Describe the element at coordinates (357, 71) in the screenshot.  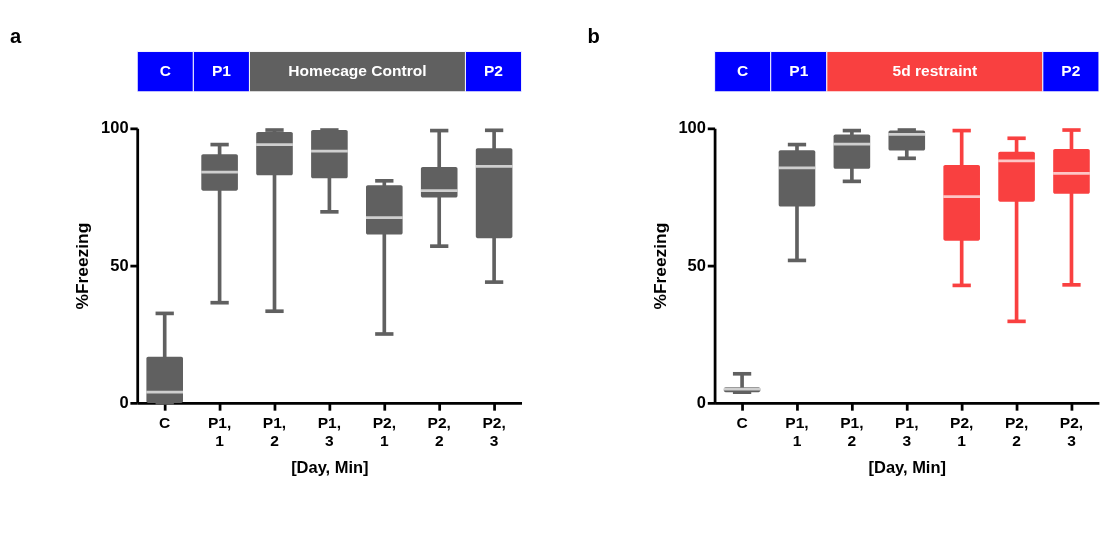
I see `text: Homecage Control` at that location.